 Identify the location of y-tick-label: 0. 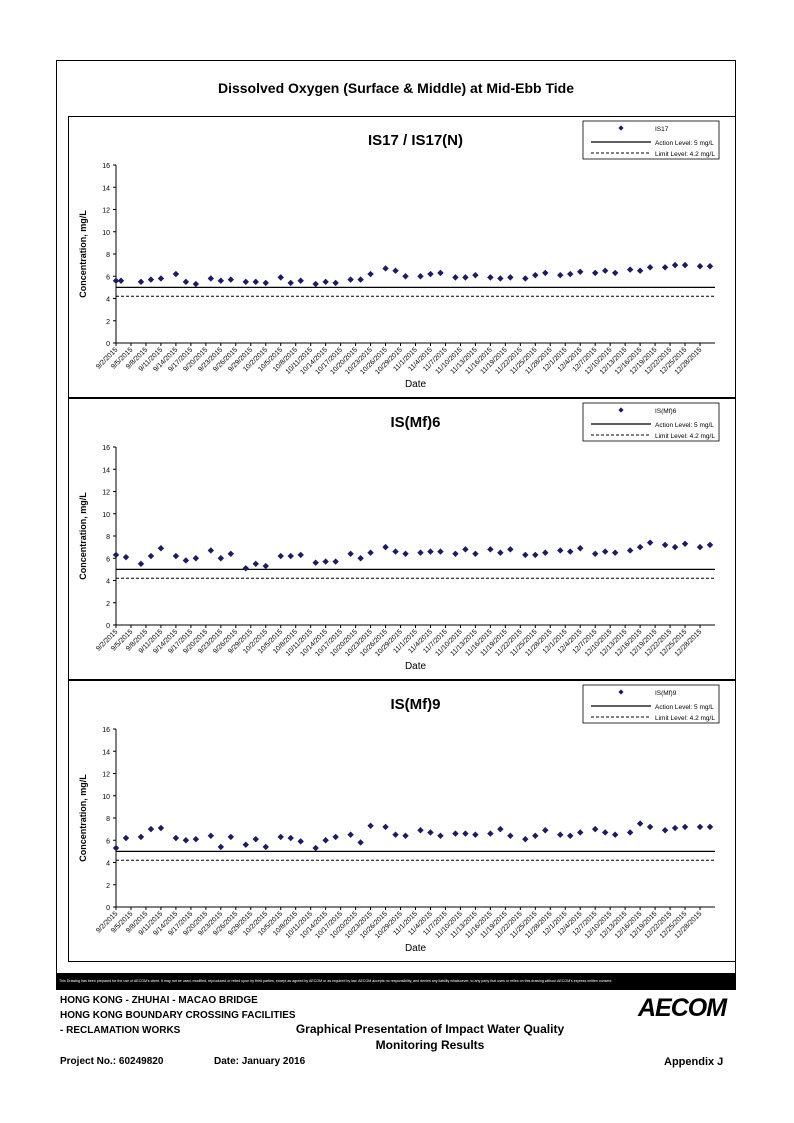
(108, 908).